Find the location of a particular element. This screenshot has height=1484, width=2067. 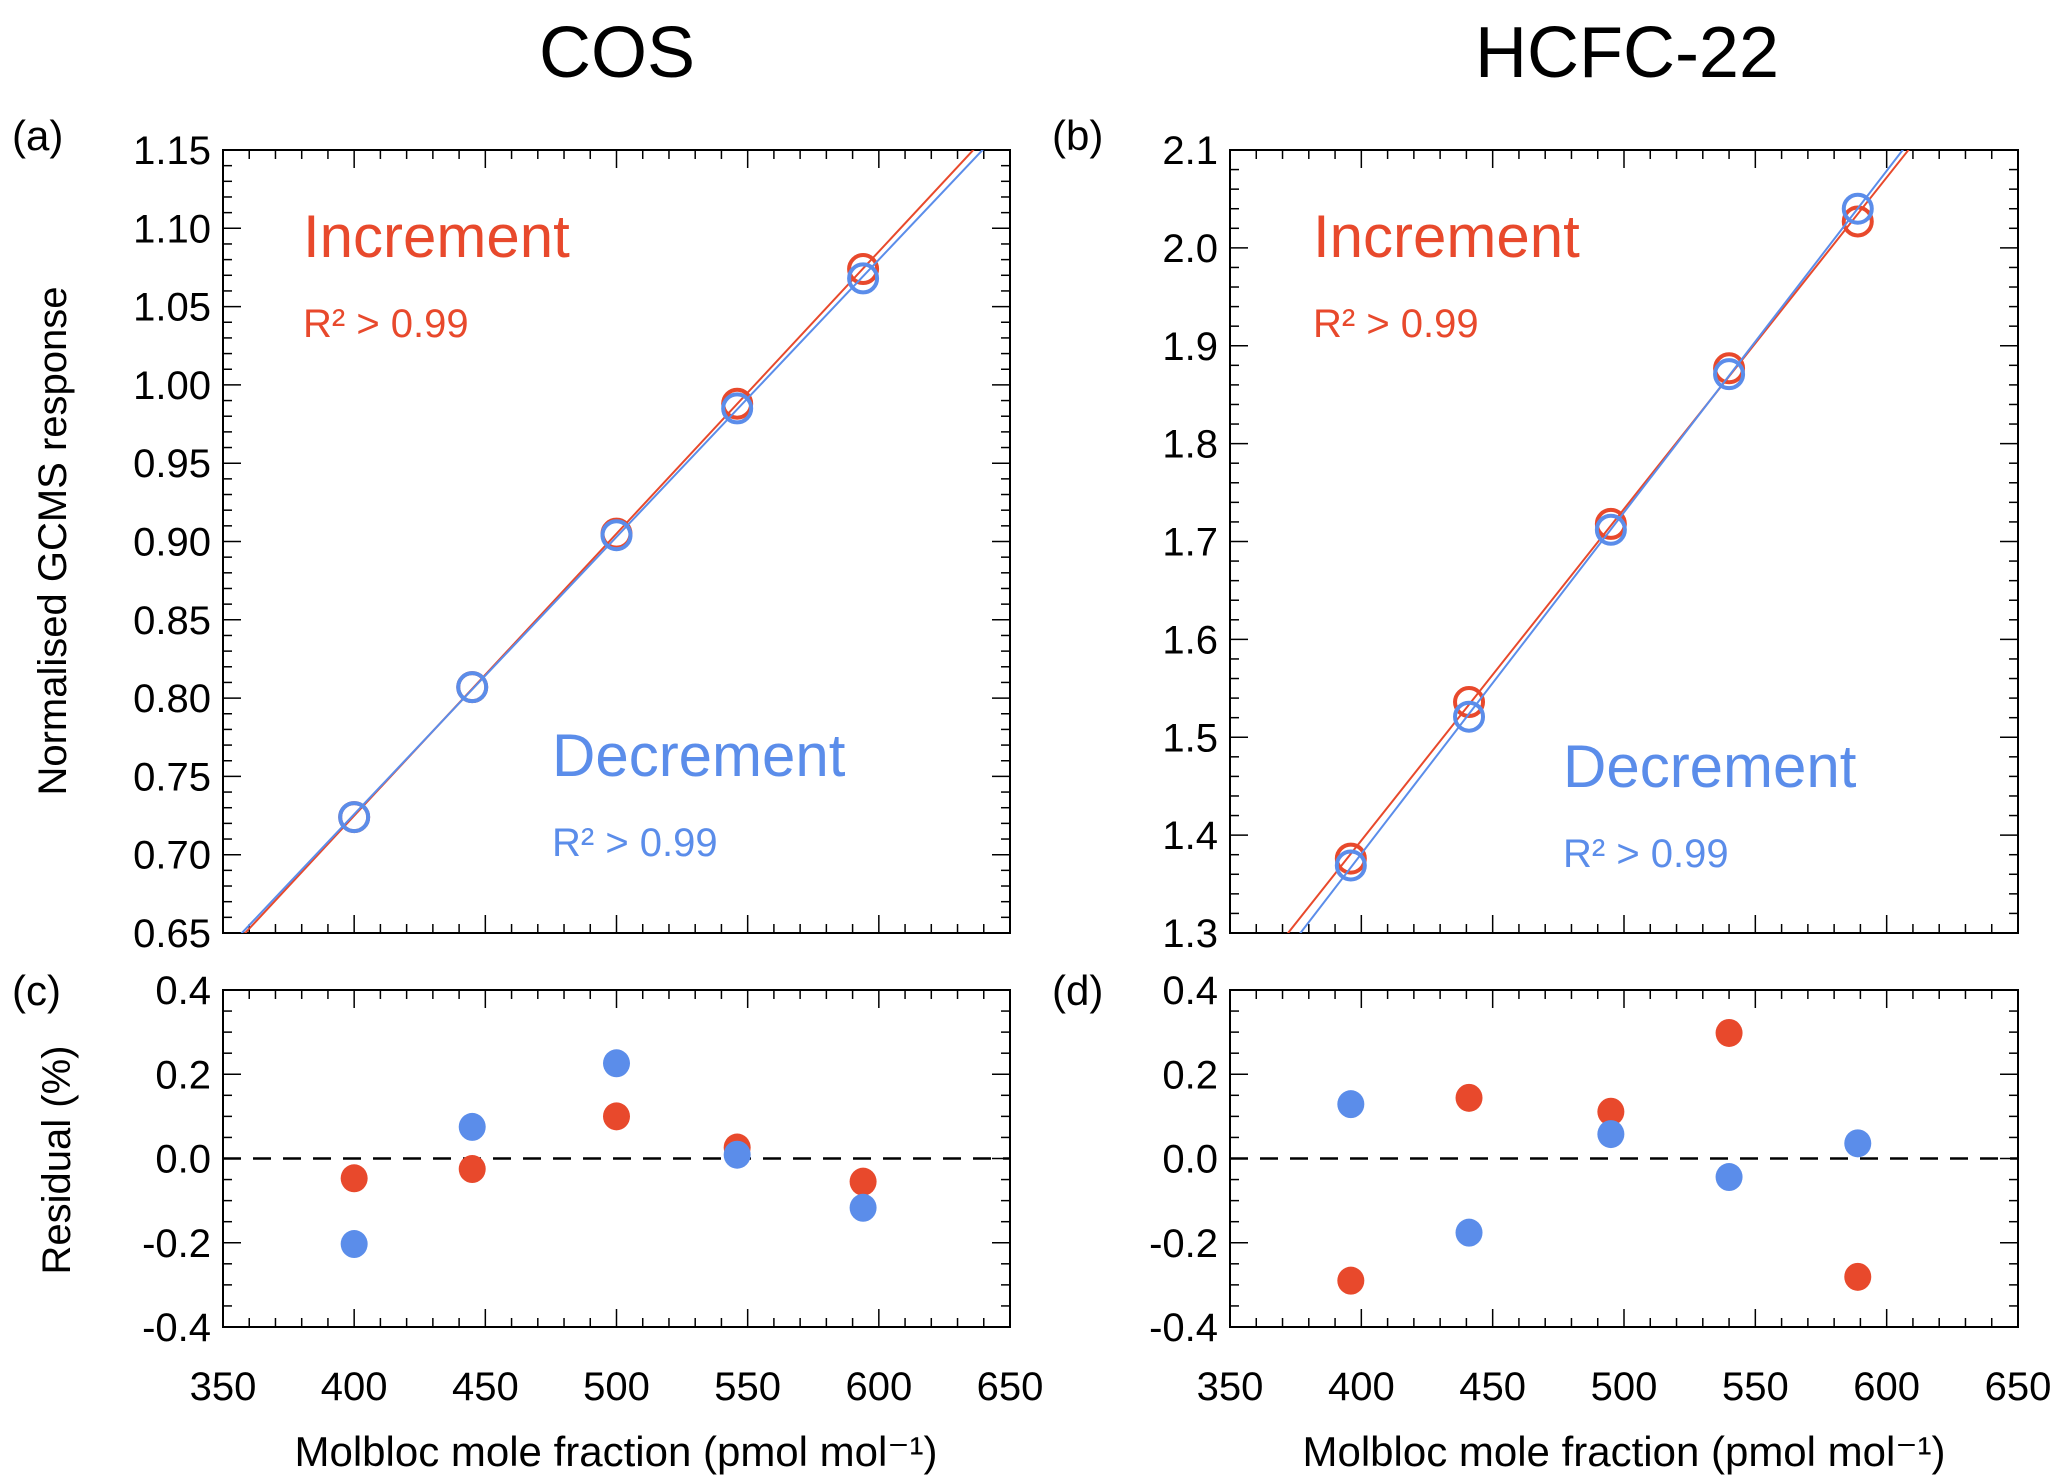

y-tick-label: 1.3 is located at coordinates (1190, 934).